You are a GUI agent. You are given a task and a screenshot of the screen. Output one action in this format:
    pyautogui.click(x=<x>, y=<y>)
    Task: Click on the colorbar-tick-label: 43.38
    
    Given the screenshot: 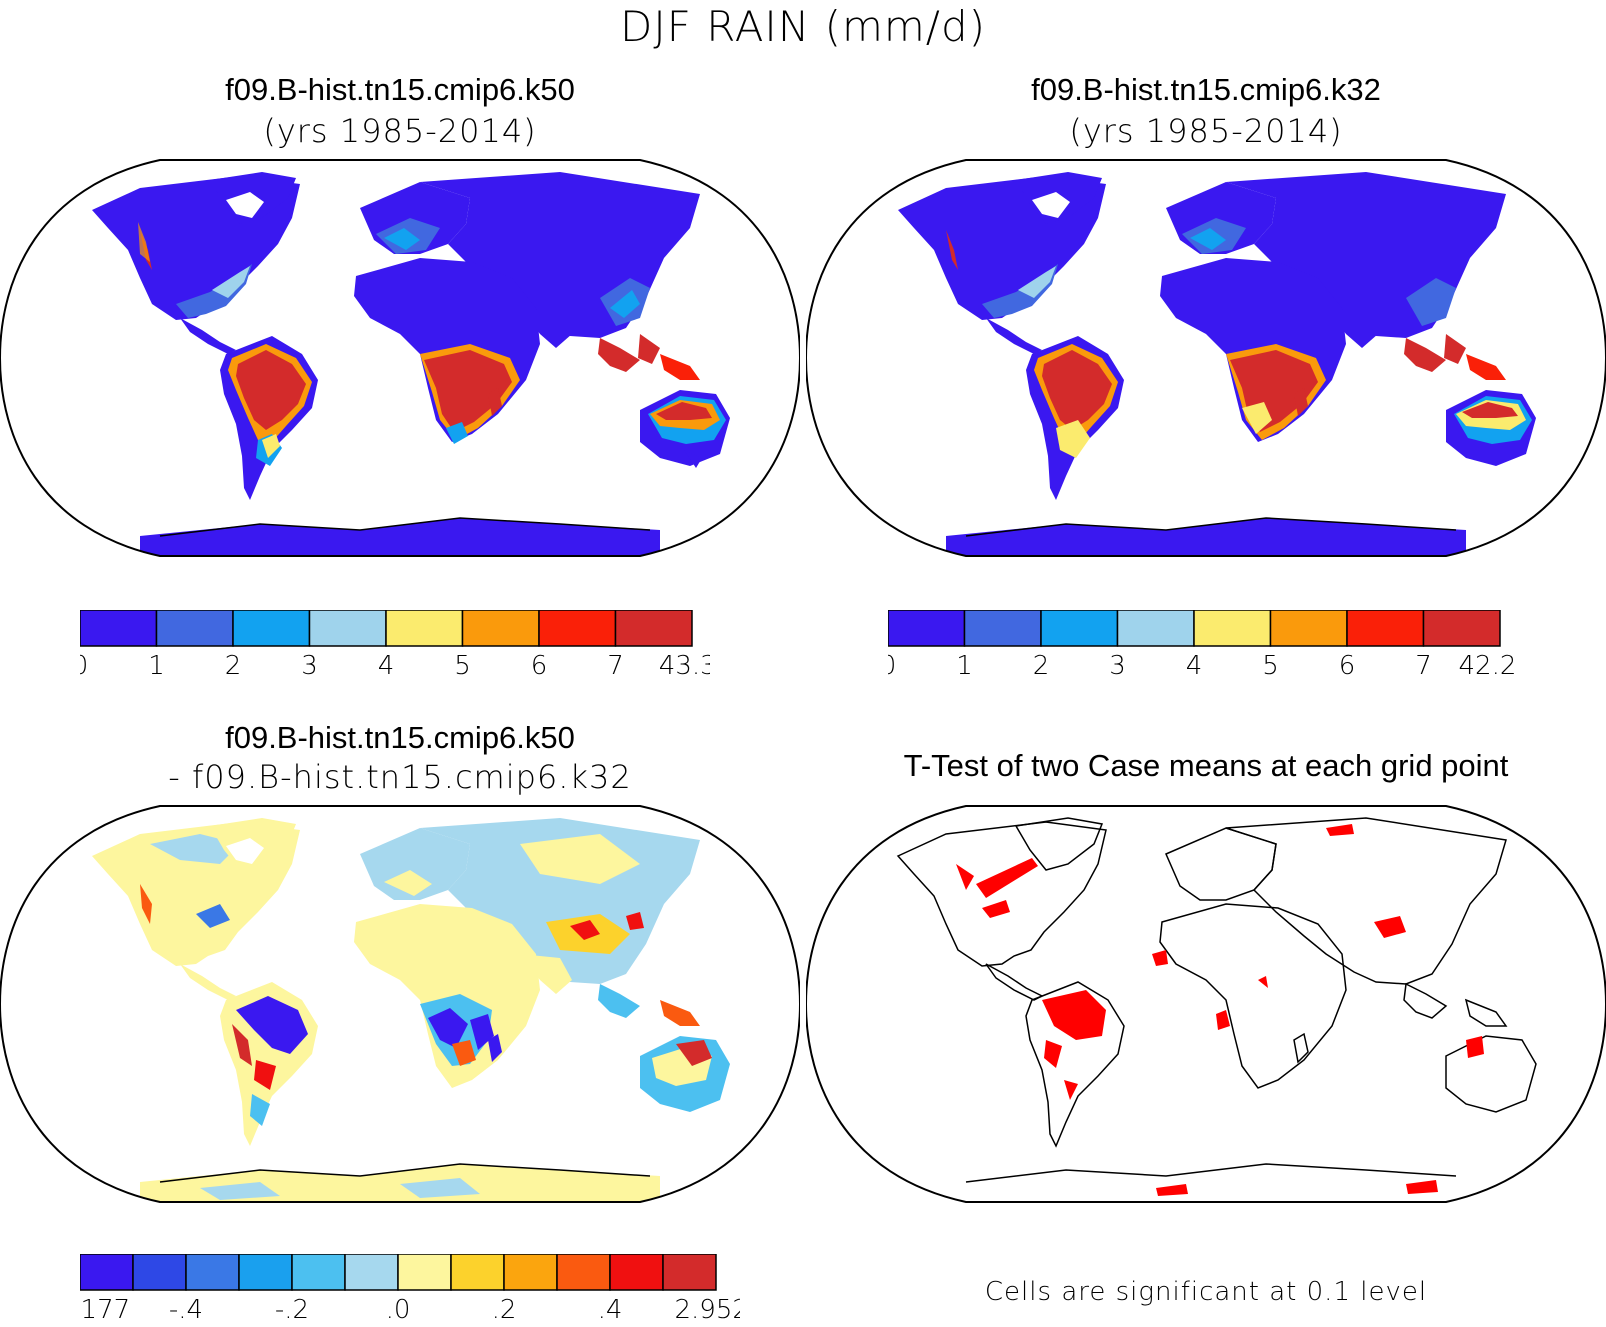 What is the action you would take?
    pyautogui.click(x=684, y=664)
    